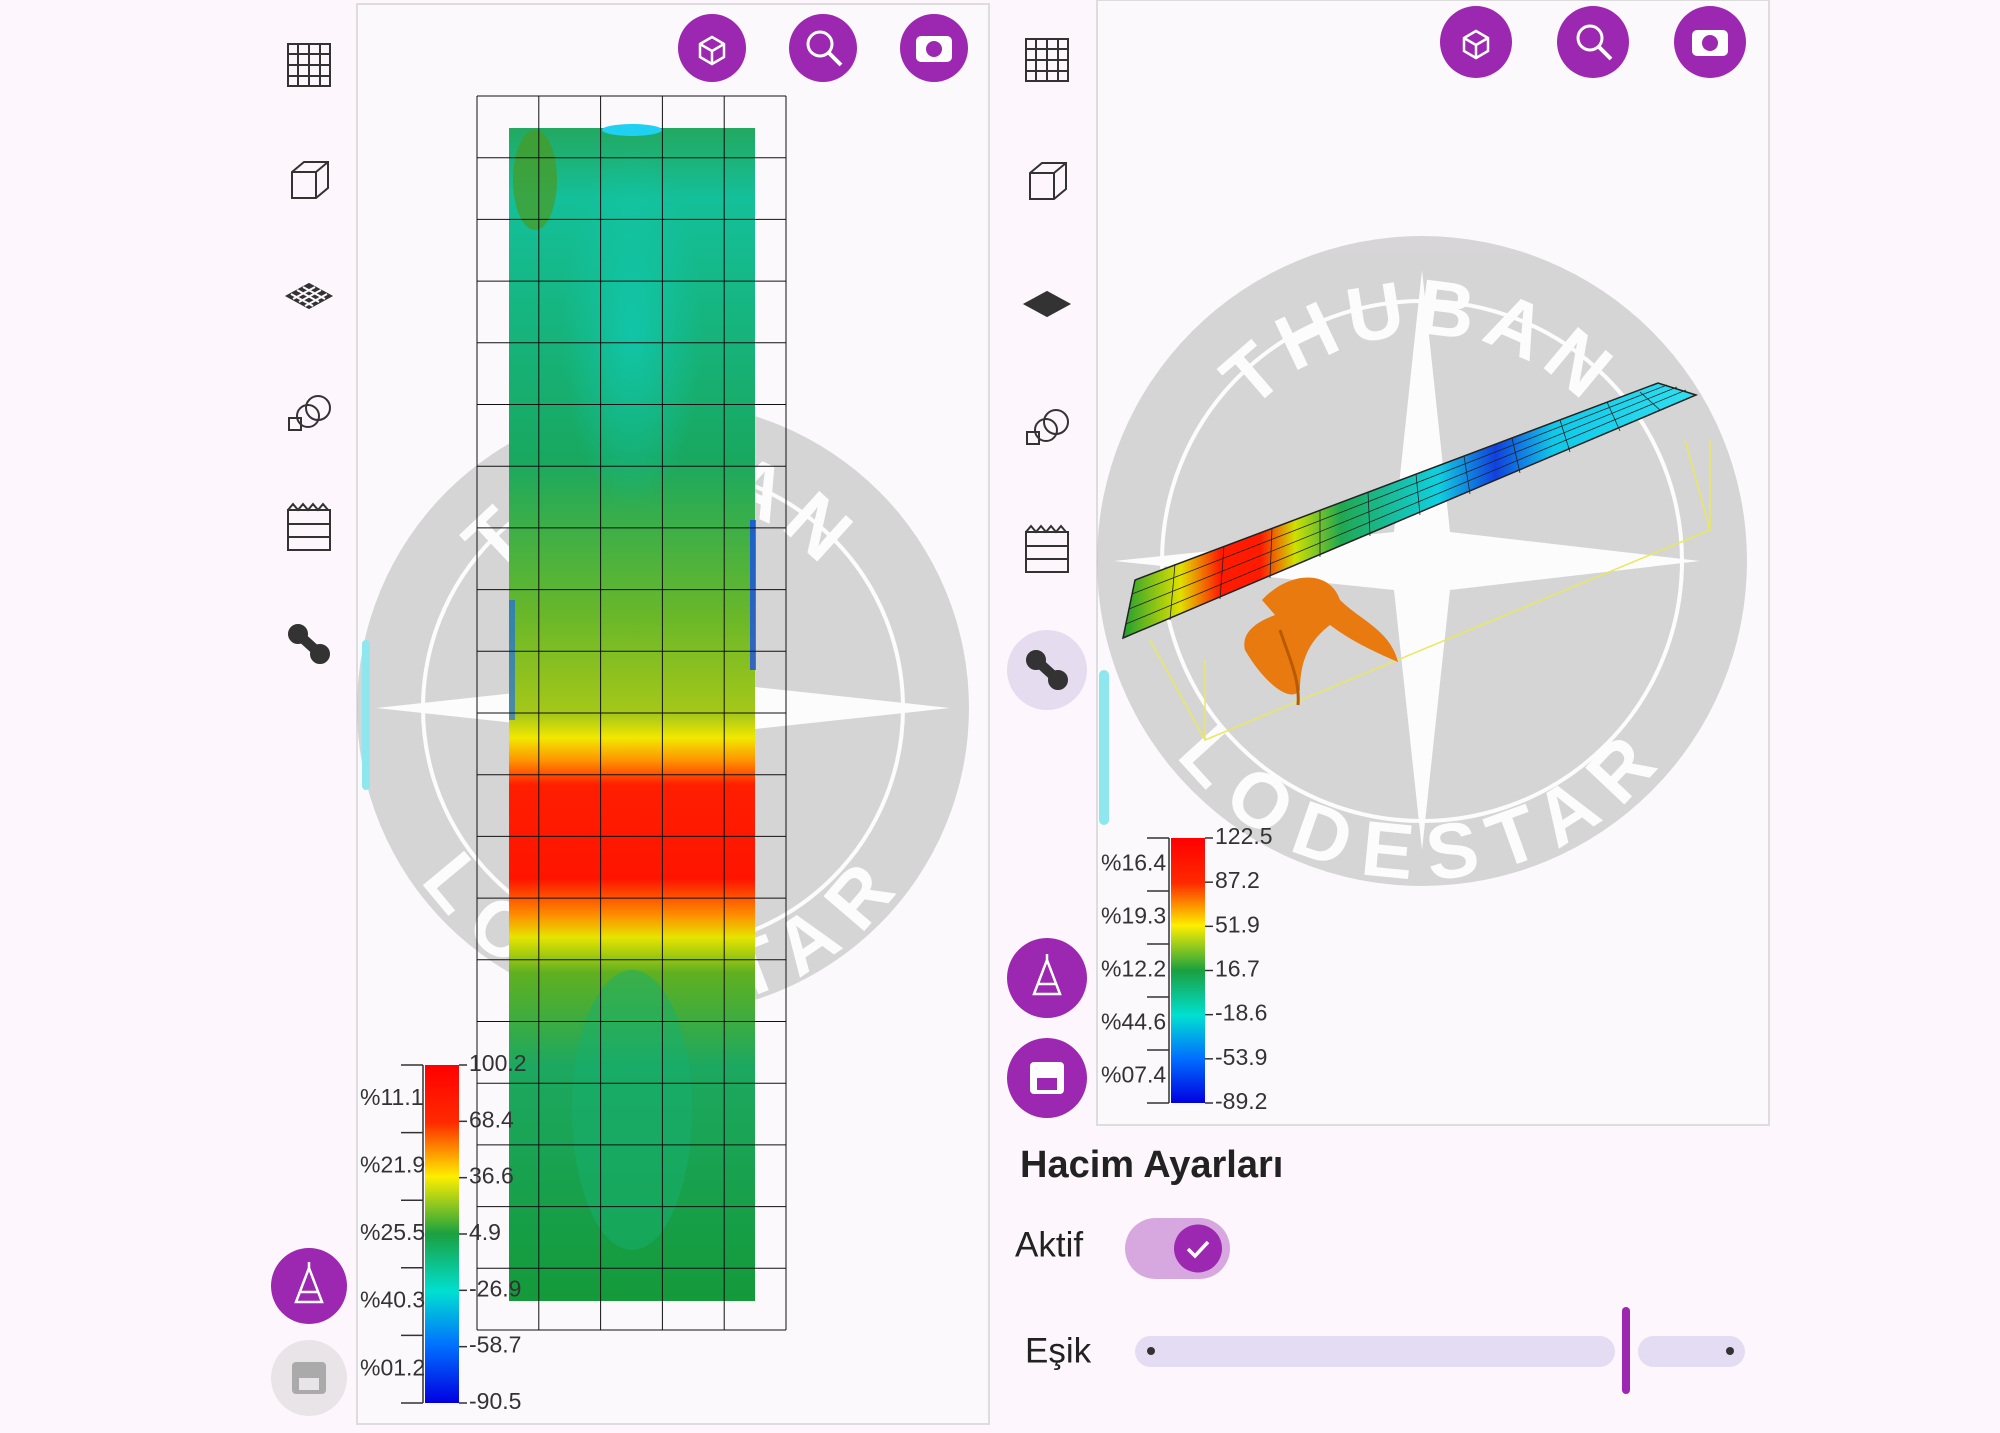  What do you see at coordinates (1237, 880) in the screenshot?
I see `legend-value: 87.2` at bounding box center [1237, 880].